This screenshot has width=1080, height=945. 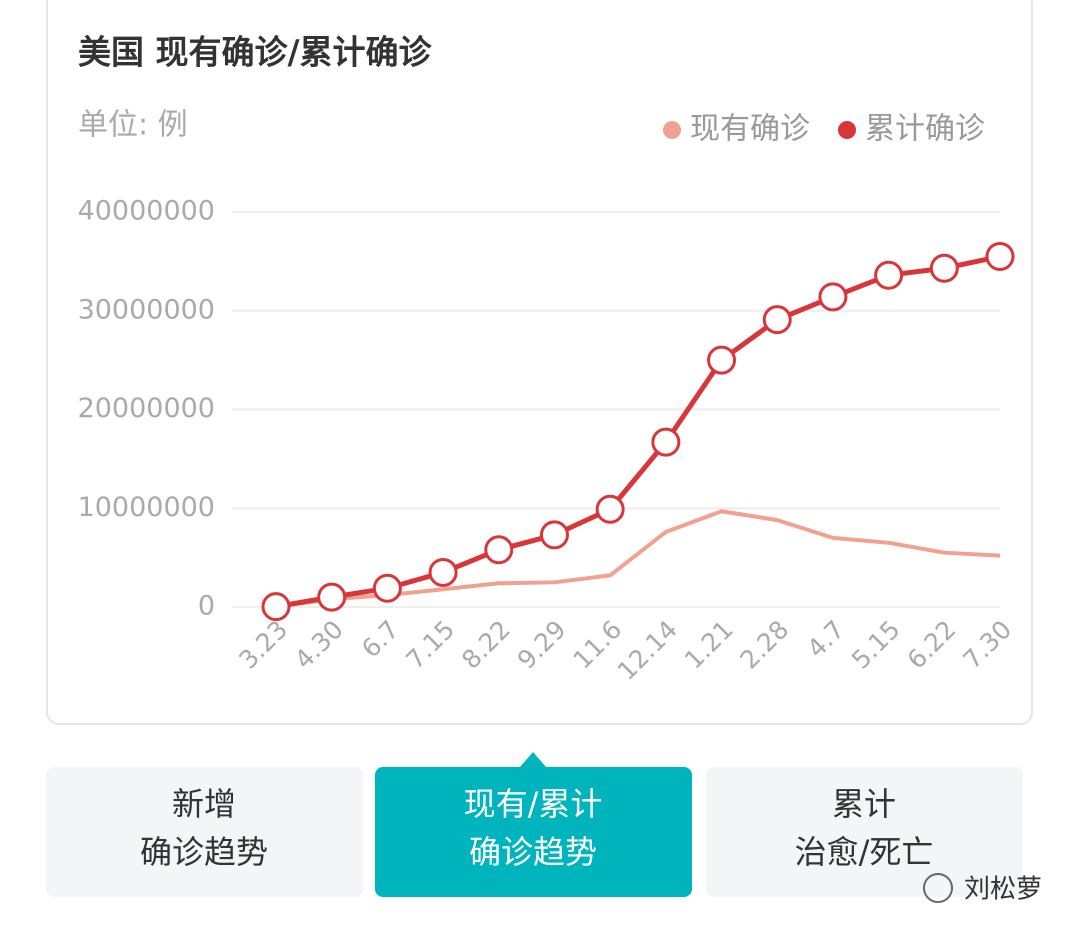 What do you see at coordinates (750, 129) in the screenshot?
I see `legend-label: 现有确诊` at bounding box center [750, 129].